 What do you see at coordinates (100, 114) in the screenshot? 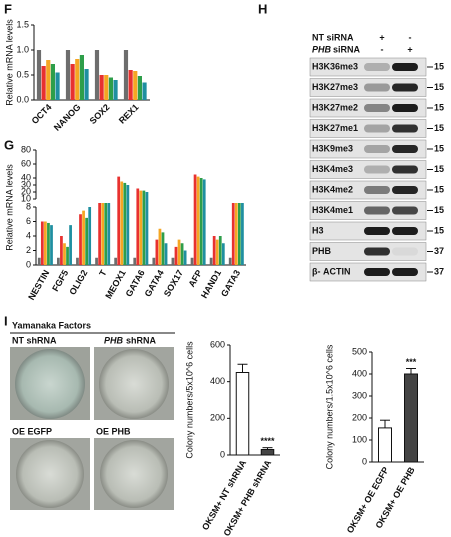
I see `x-tick-label: SOX2` at bounding box center [100, 114].